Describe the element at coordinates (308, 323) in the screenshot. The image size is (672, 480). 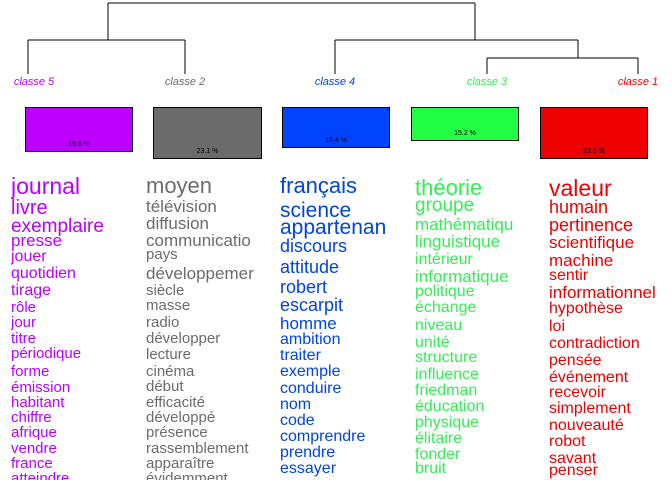
I see `word-class-4-8: homme` at that location.